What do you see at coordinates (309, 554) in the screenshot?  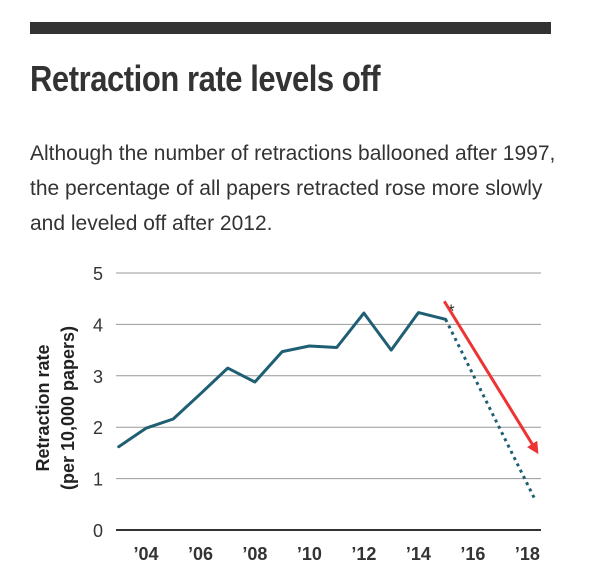 I see `x-tick-label: ’10` at bounding box center [309, 554].